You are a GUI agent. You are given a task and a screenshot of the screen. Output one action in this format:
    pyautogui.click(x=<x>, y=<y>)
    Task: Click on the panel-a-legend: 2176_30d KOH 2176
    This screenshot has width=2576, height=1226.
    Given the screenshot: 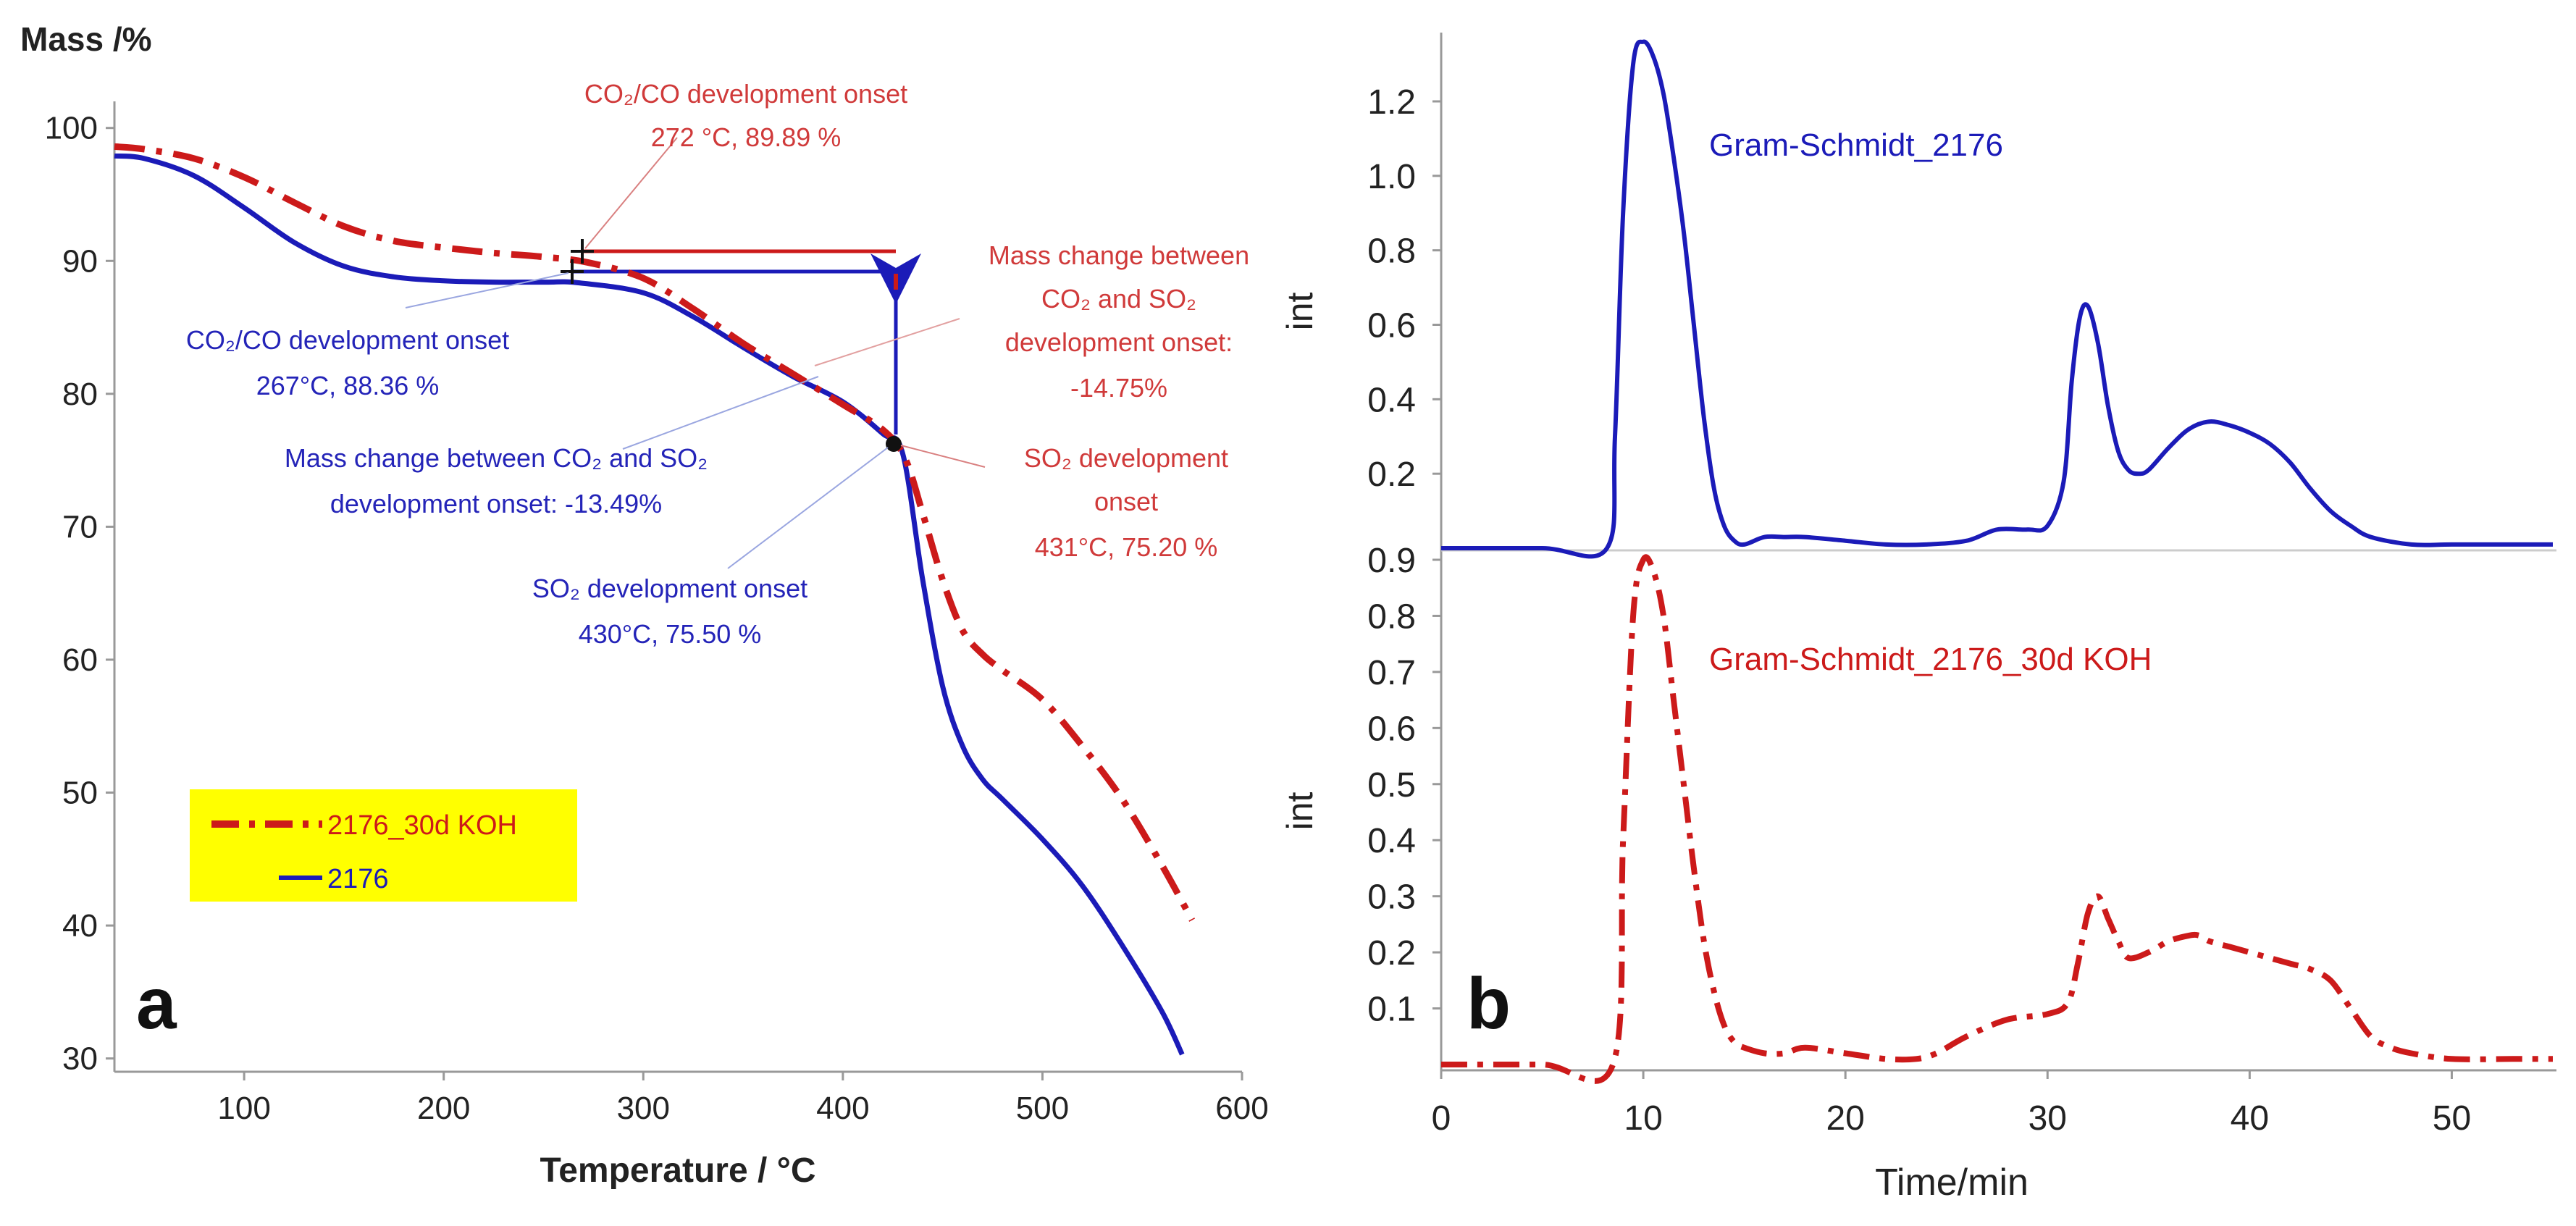 What is the action you would take?
    pyautogui.click(x=383, y=845)
    